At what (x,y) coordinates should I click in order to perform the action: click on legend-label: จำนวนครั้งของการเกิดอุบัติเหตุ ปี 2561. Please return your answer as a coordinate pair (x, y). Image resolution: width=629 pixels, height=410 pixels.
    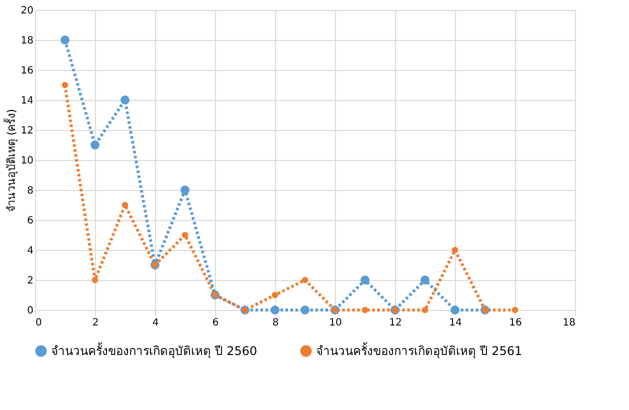
    Looking at the image, I should click on (419, 350).